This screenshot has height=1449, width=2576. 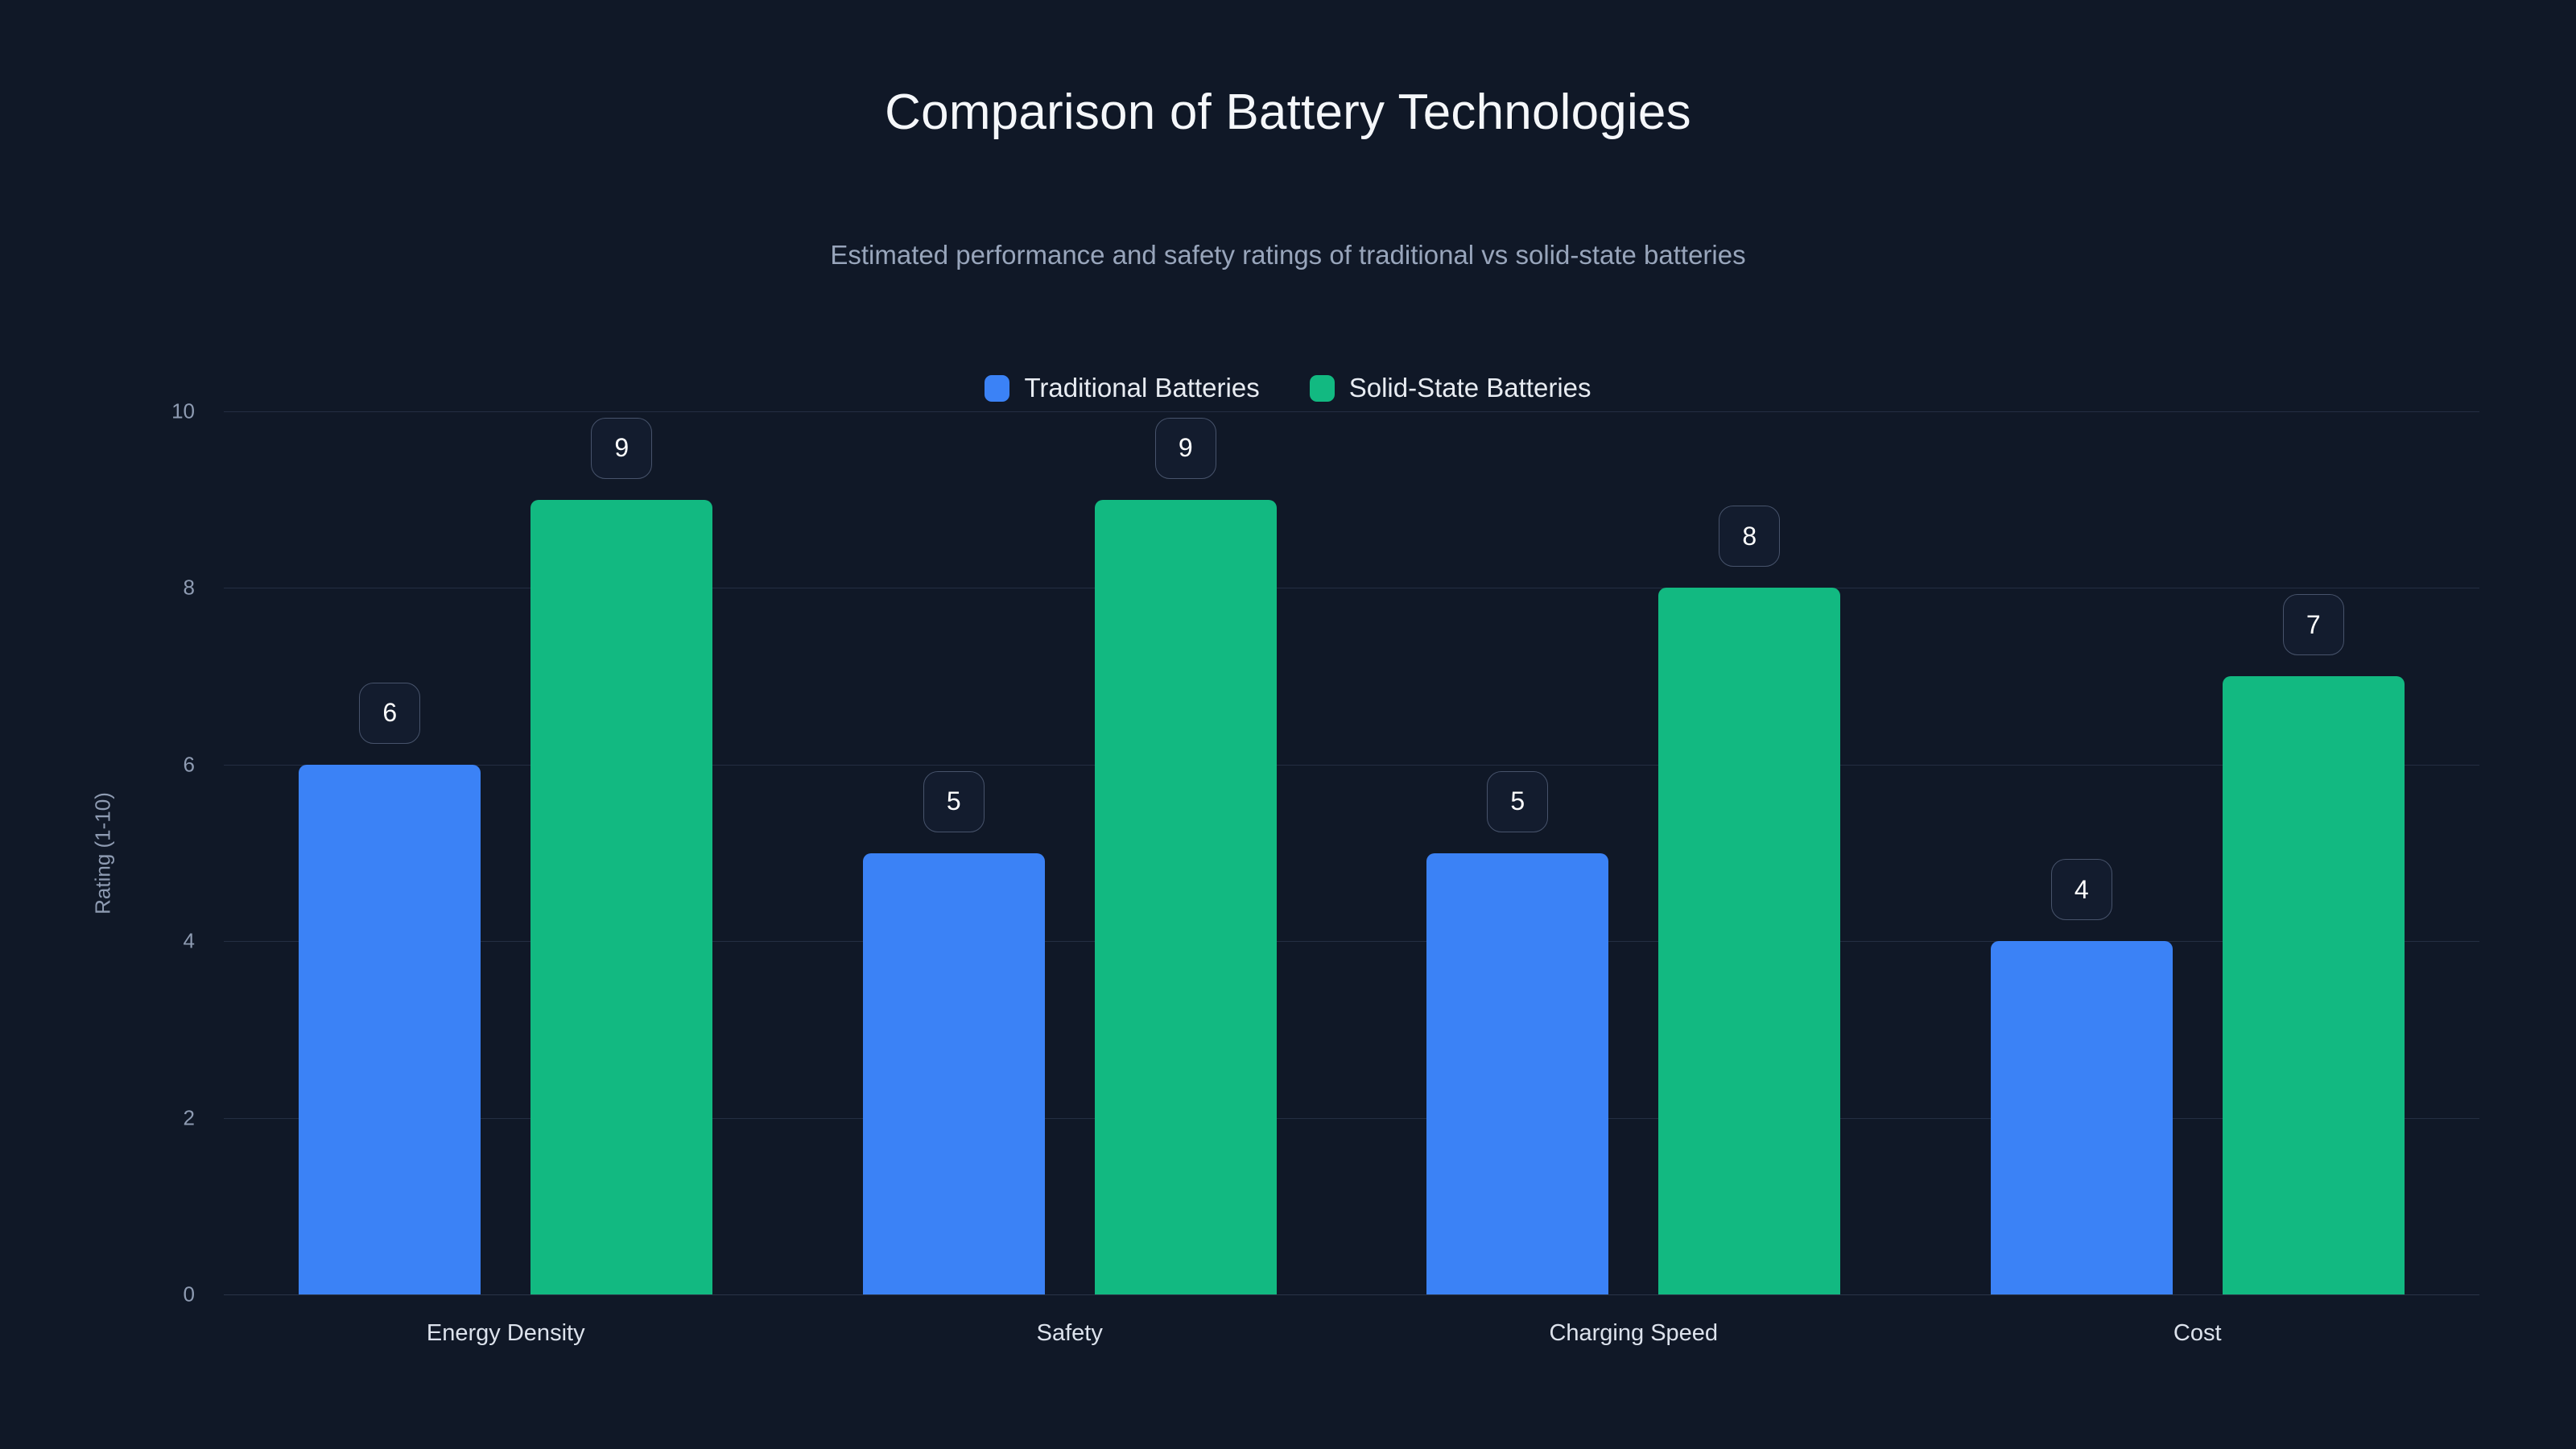 What do you see at coordinates (189, 1294) in the screenshot?
I see `y-axis-tick-label: 0` at bounding box center [189, 1294].